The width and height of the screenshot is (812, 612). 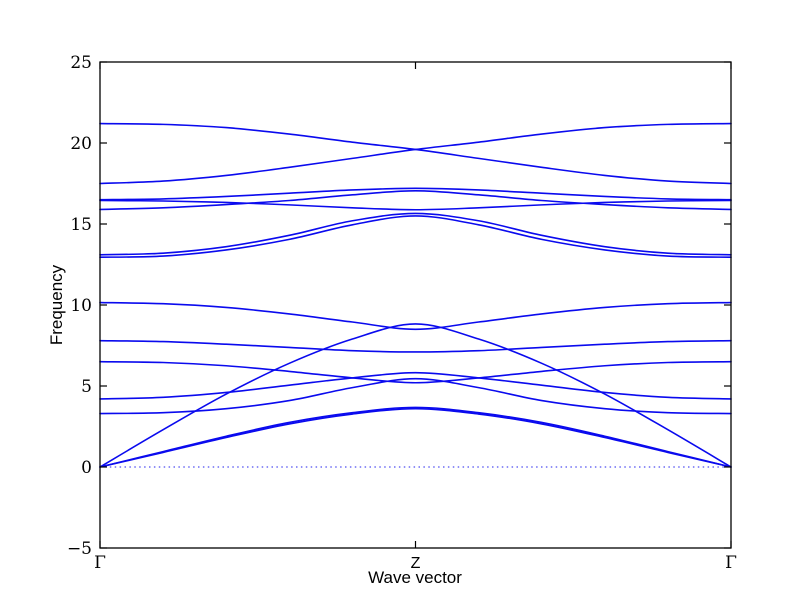 I want to click on band-curve-band-02-TA, so click(x=415, y=437).